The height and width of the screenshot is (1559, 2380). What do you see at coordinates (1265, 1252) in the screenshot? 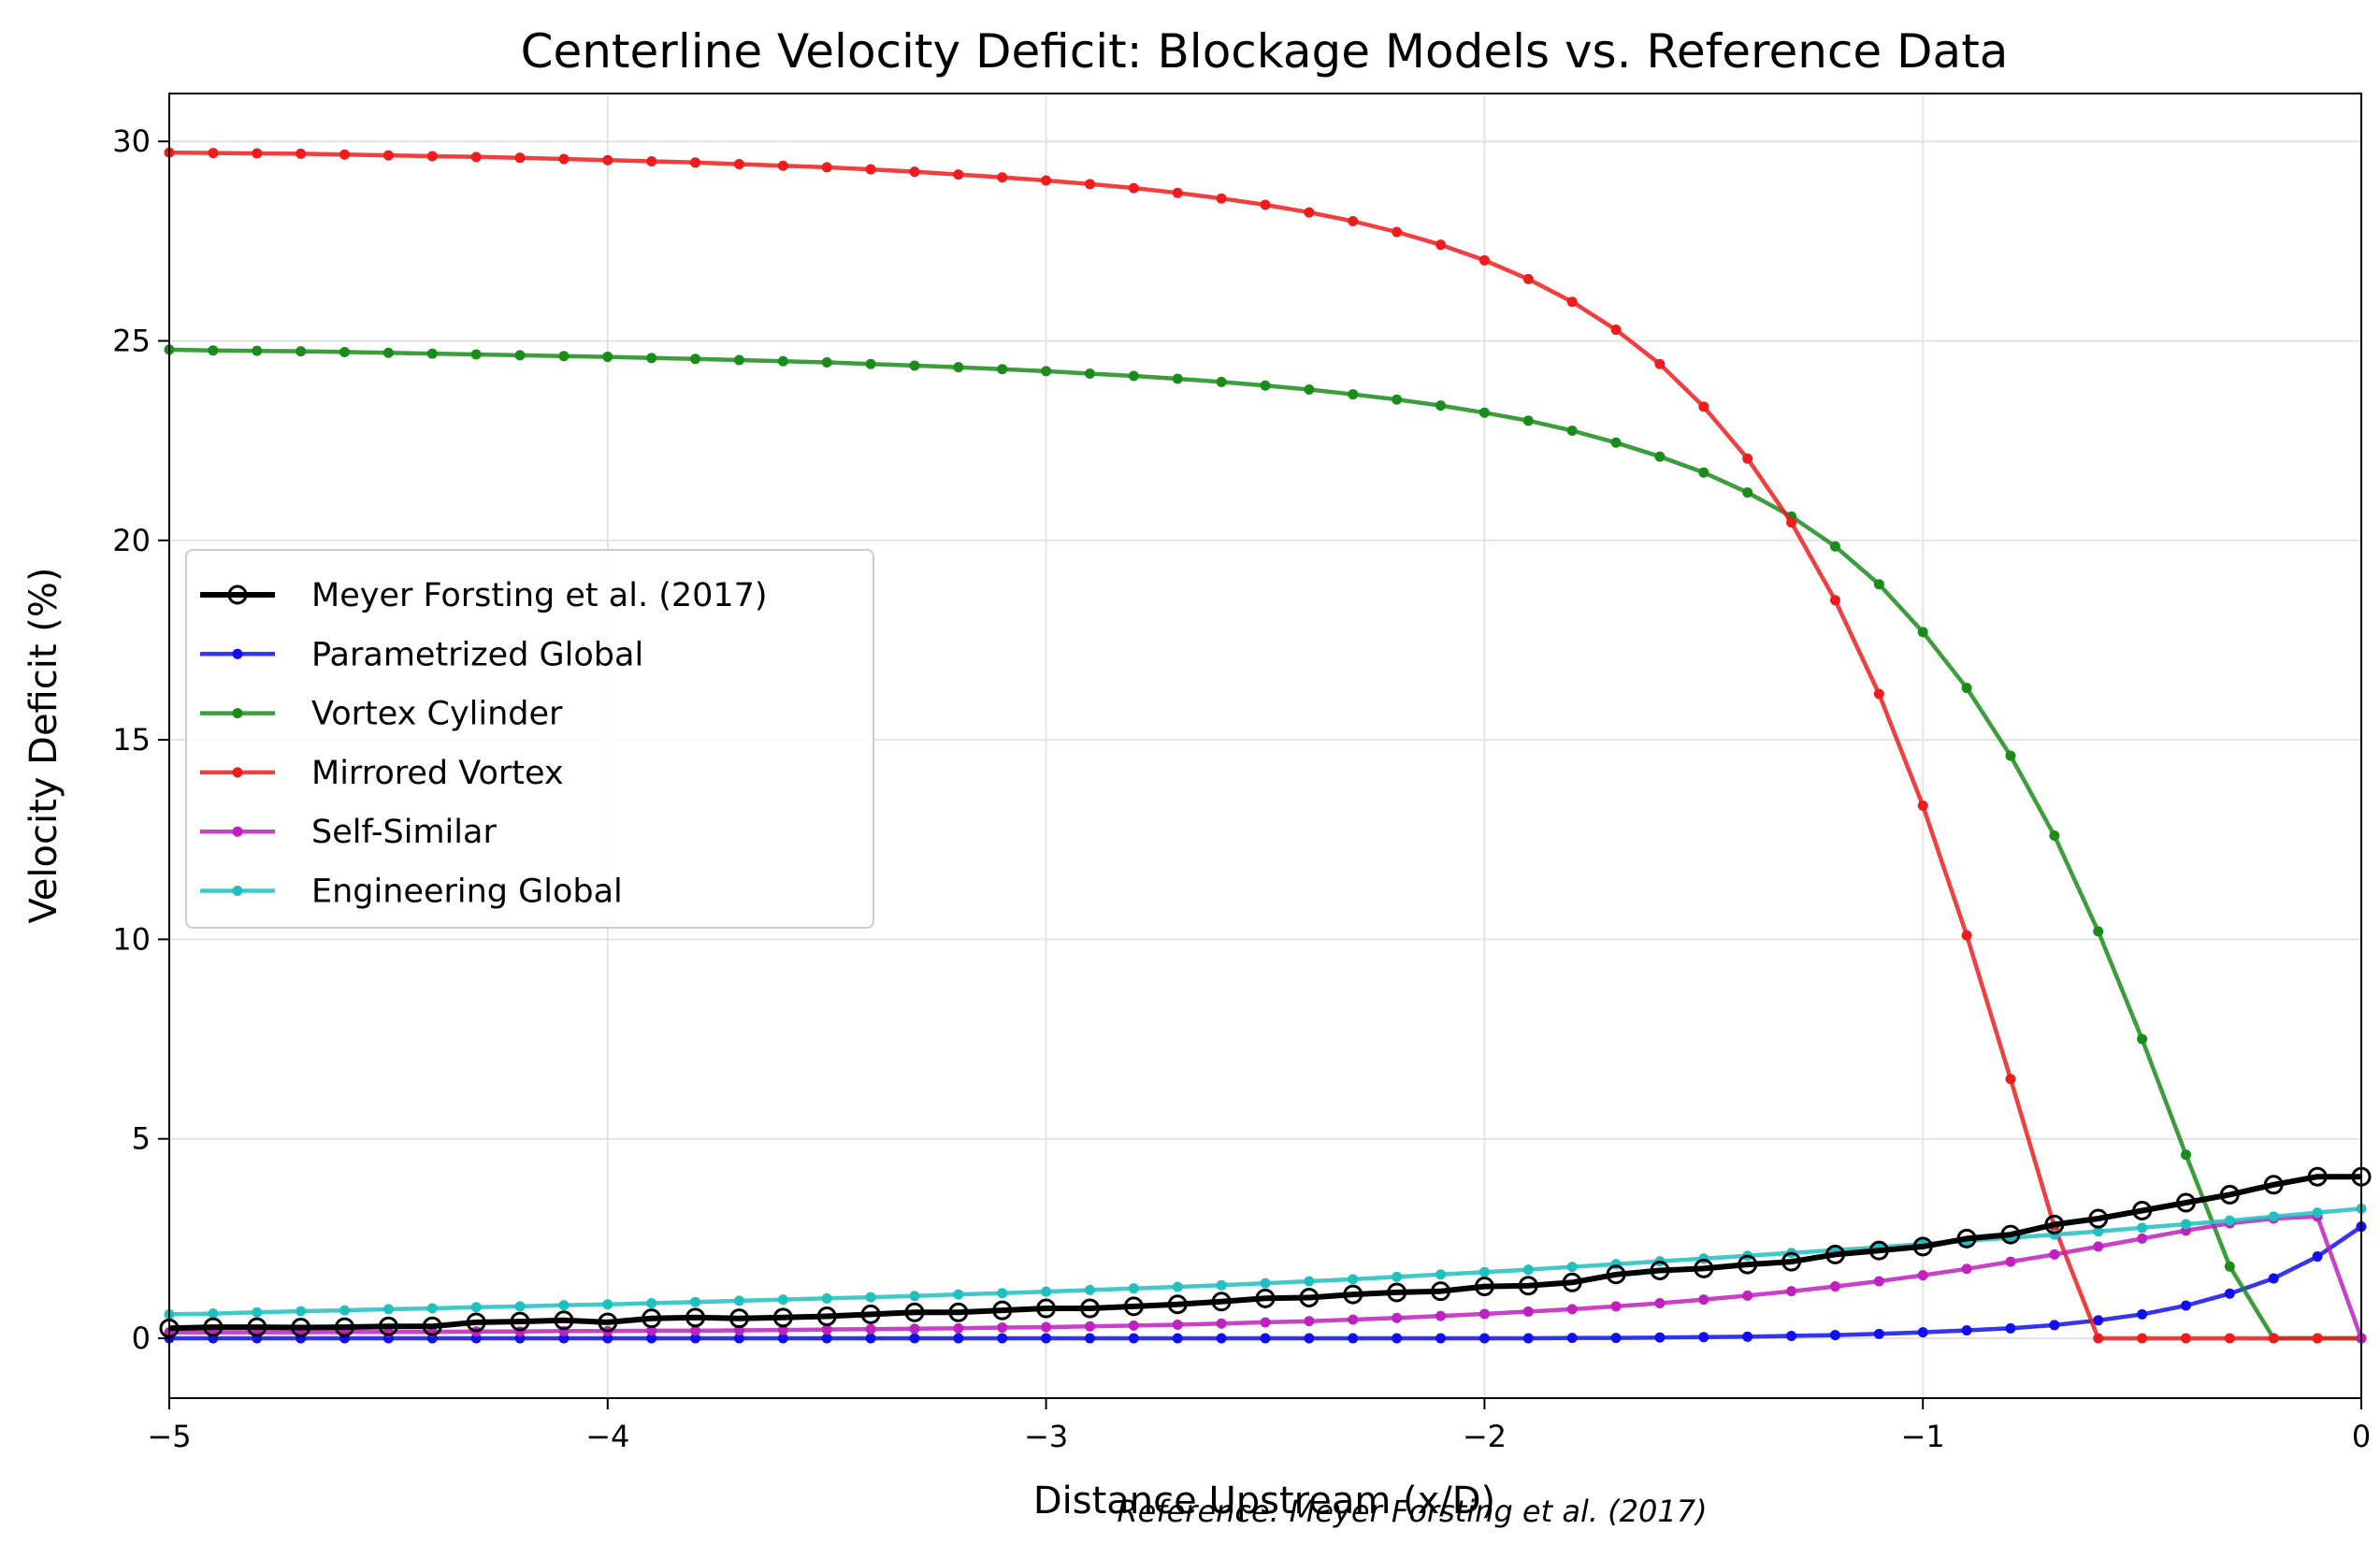
I see `series-meyer-forsting-et-al-2017` at bounding box center [1265, 1252].